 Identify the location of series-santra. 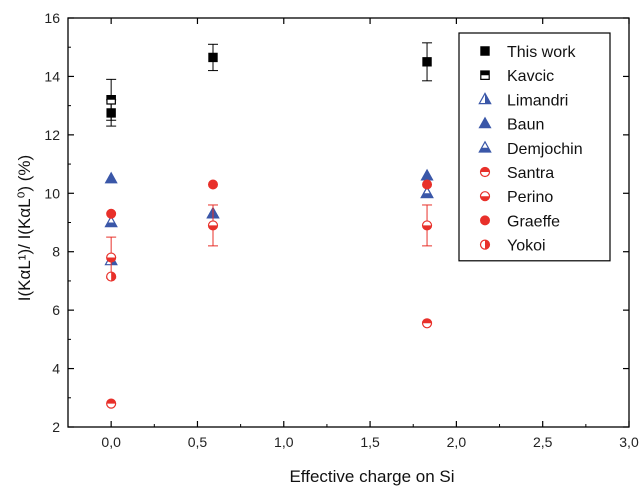
(269, 363).